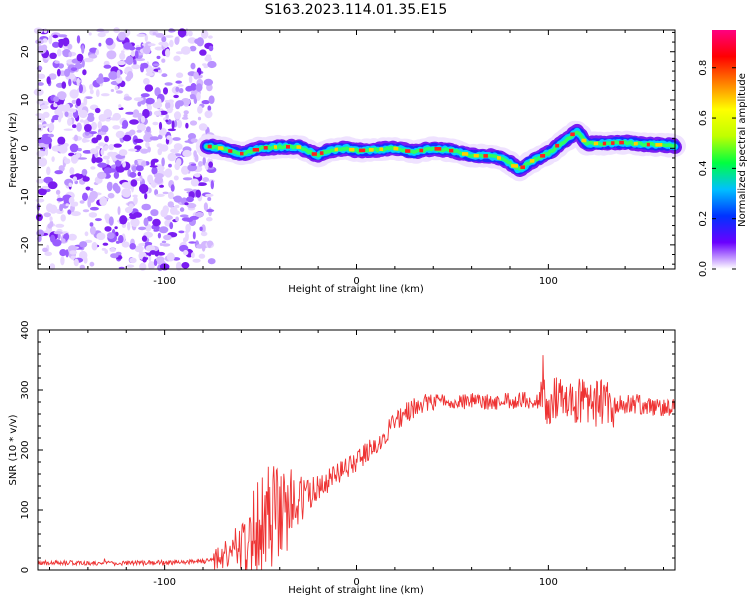 The width and height of the screenshot is (750, 600). Describe the element at coordinates (356, 281) in the screenshot. I see `x-tick-label: 0` at that location.